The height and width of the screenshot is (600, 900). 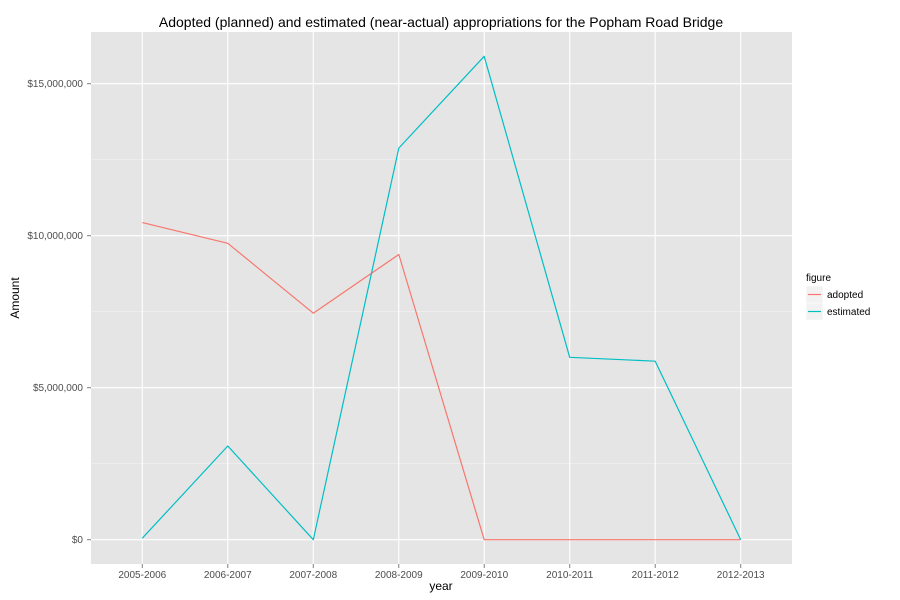 I want to click on y-tick-label: $10,000,000, so click(x=55, y=236).